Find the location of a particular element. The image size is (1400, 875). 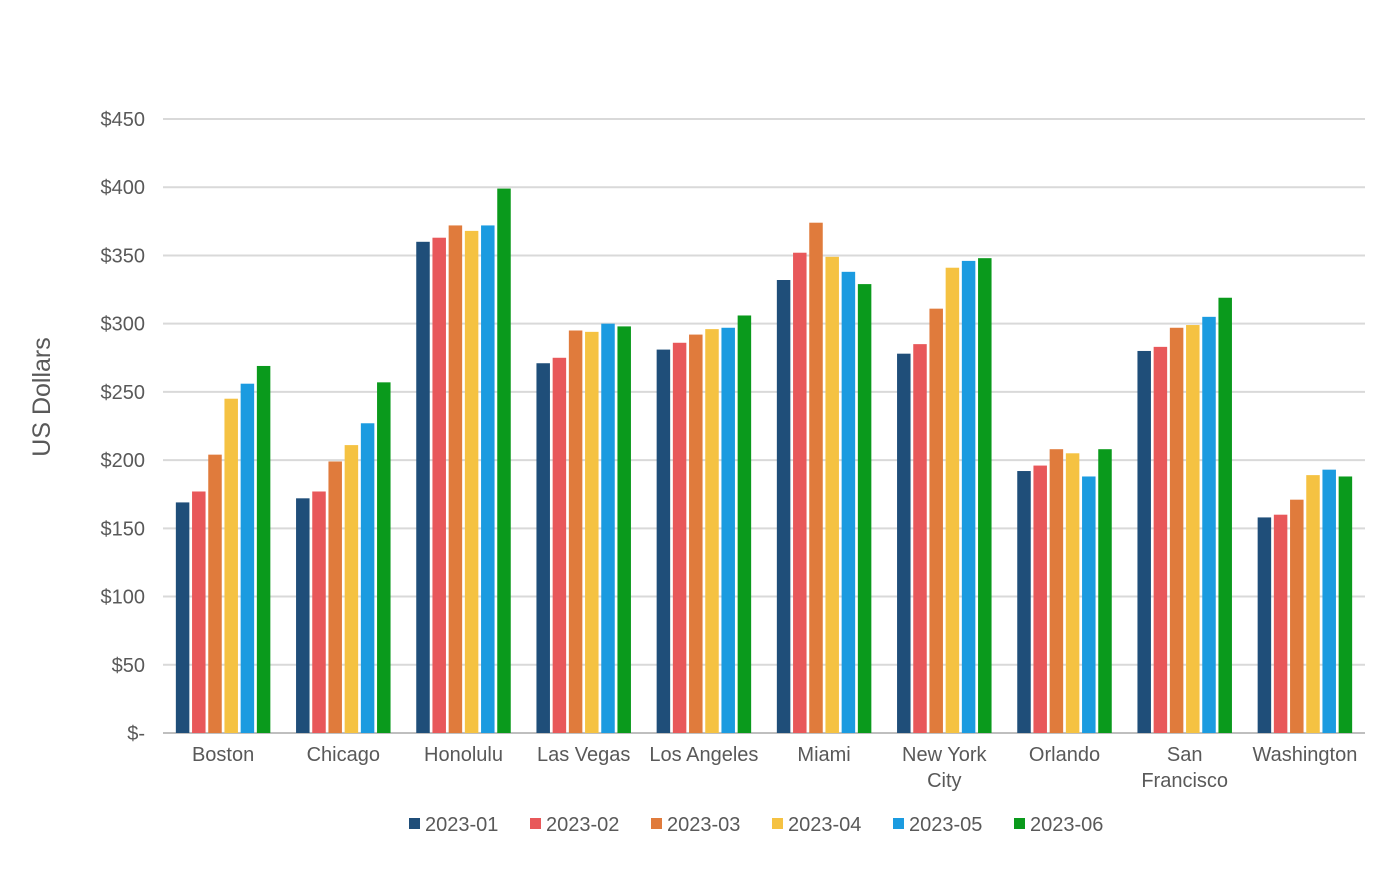

legend-label-2023-04: 2023-04 is located at coordinates (824, 825).